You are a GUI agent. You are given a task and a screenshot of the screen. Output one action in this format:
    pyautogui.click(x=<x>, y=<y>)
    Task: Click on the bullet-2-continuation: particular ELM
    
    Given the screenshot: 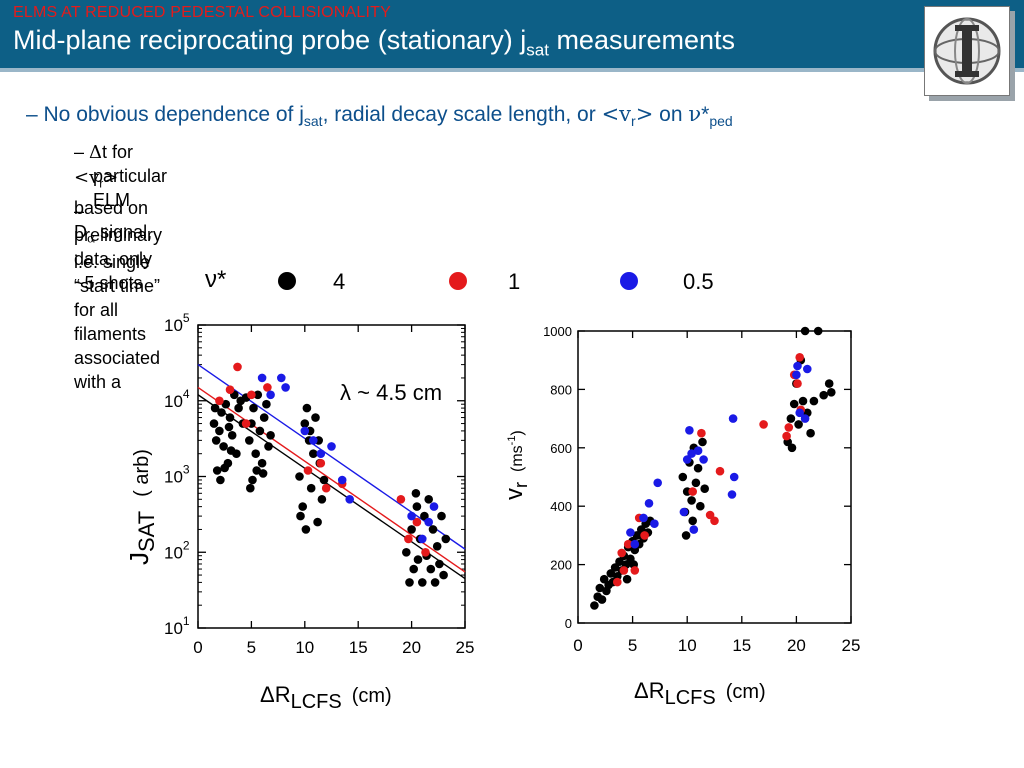 What is the action you would take?
    pyautogui.click(x=130, y=188)
    